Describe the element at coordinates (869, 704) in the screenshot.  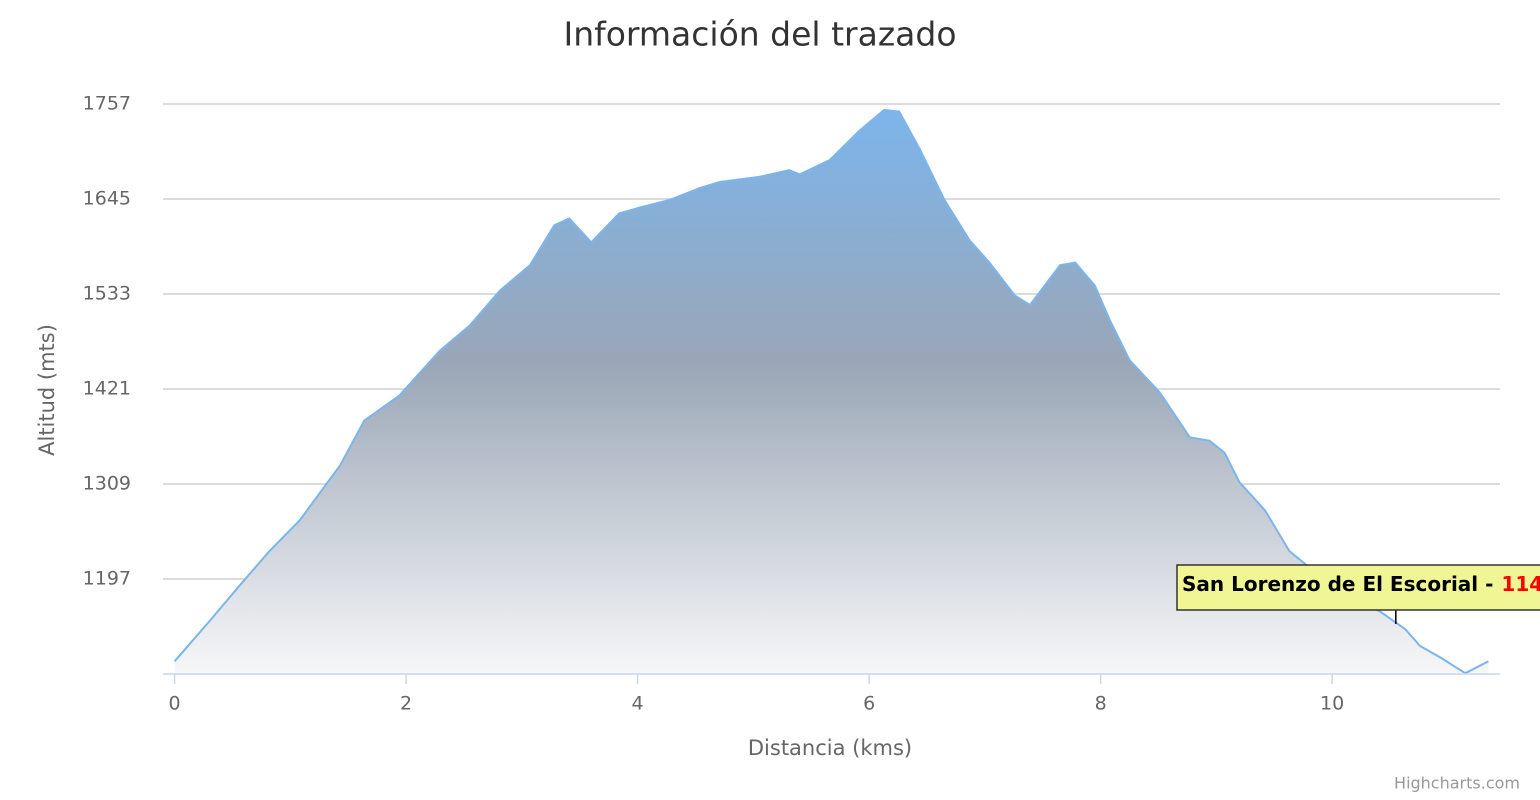
I see `x-tick-label: 6` at that location.